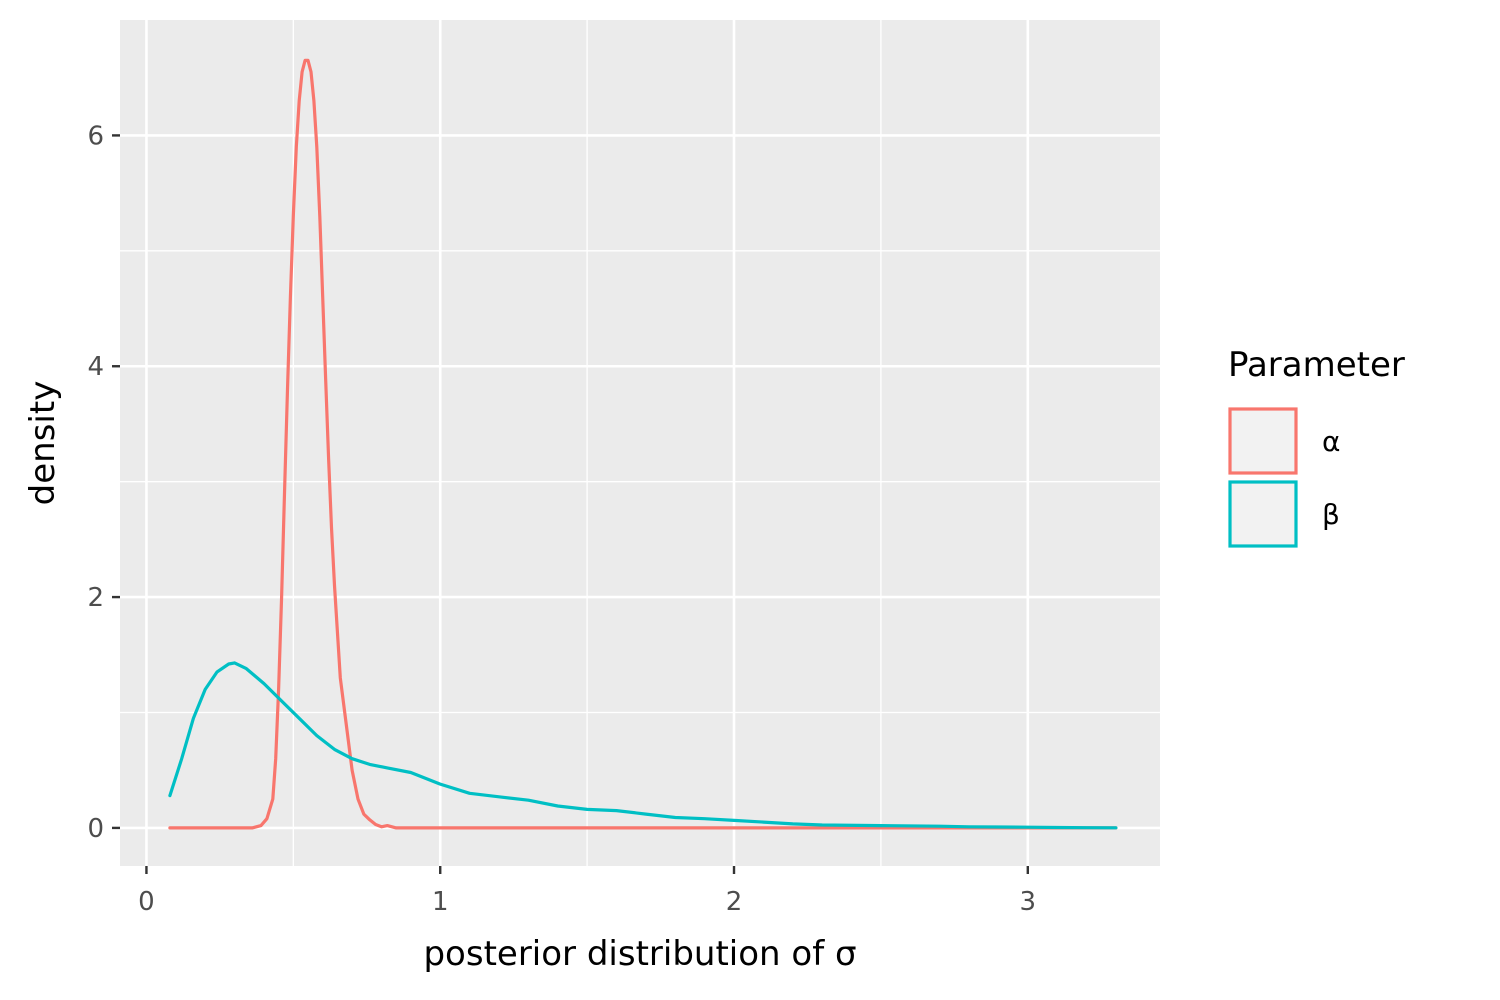 The width and height of the screenshot is (1500, 1000). I want to click on y-tick-label: 0, so click(95, 829).